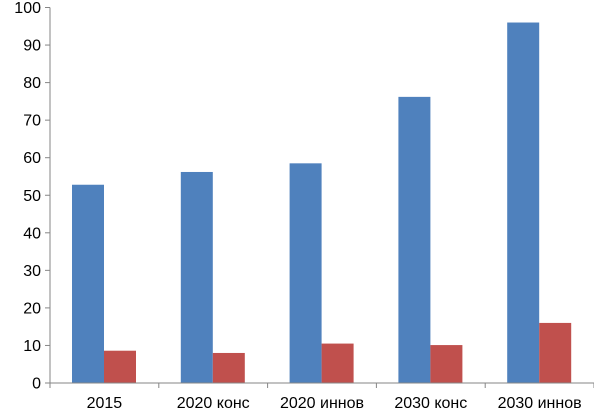 This screenshot has height=416, width=594. I want to click on y-tick-label: 50, so click(32, 196).